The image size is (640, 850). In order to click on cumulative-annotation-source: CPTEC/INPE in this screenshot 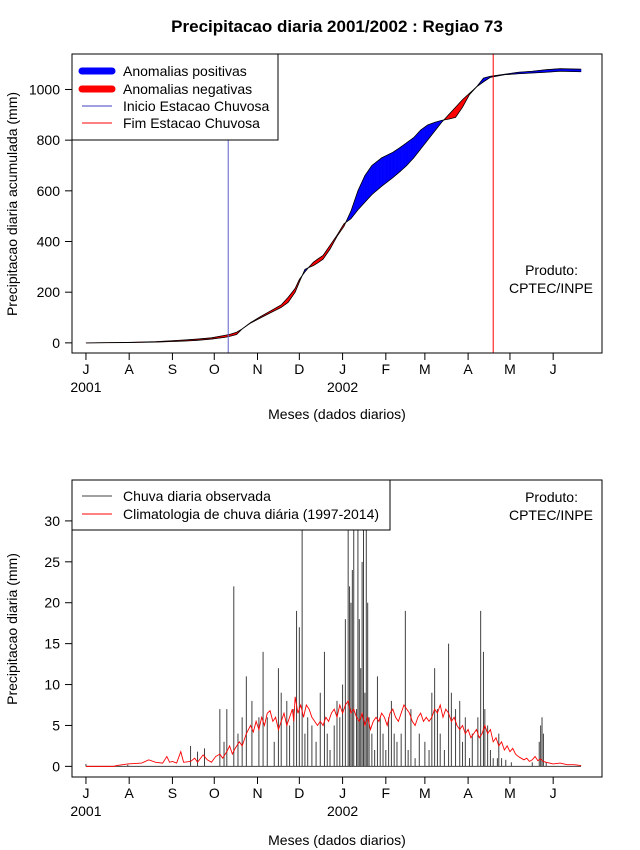, I will do `click(551, 288)`.